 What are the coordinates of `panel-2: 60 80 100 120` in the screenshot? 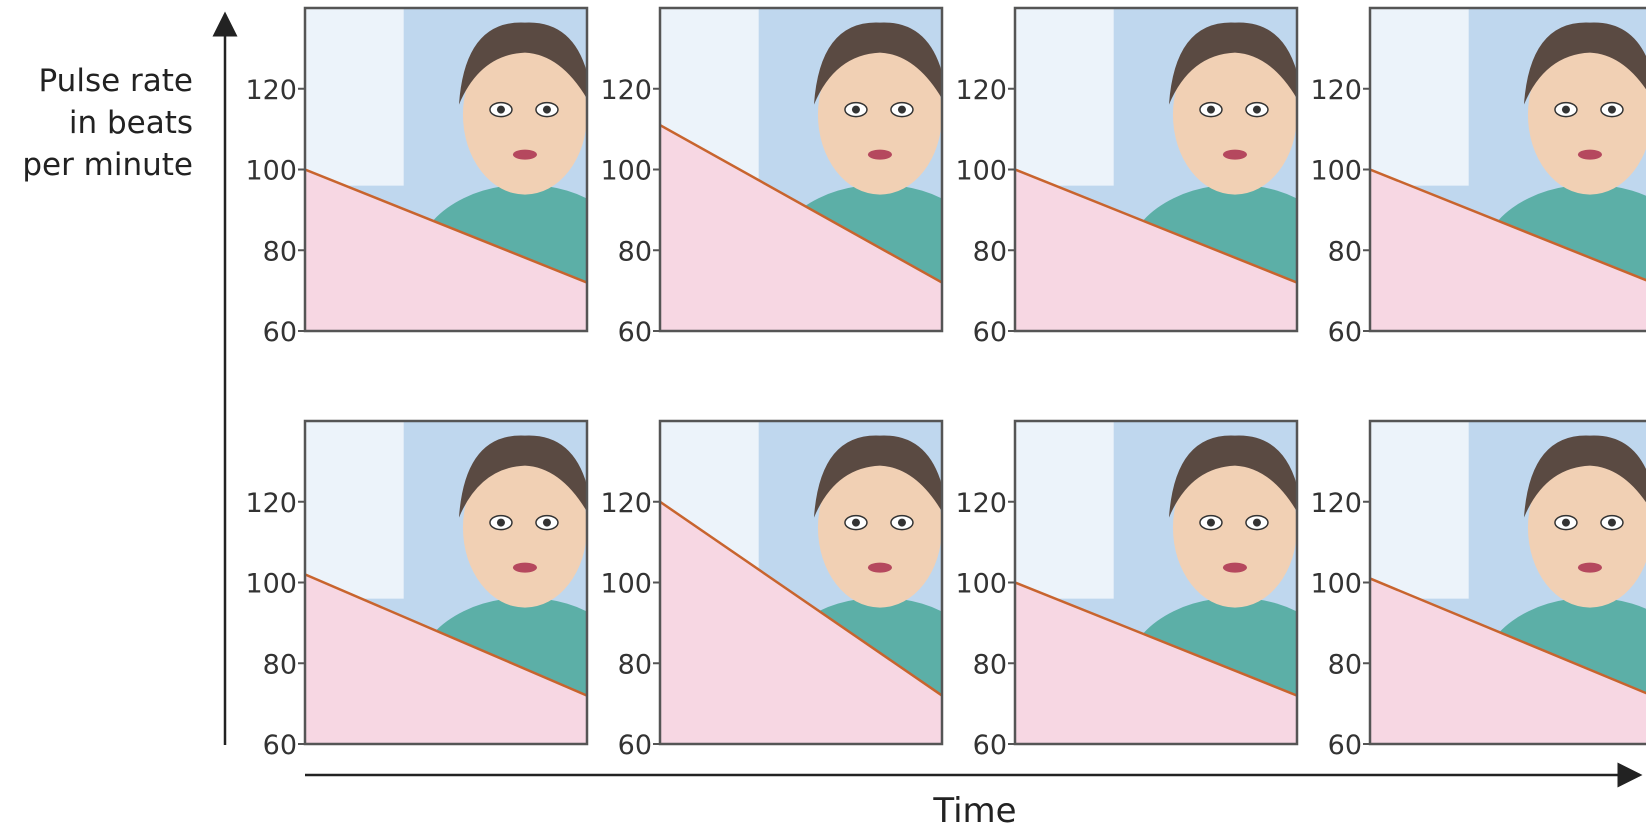 It's located at (772, 177).